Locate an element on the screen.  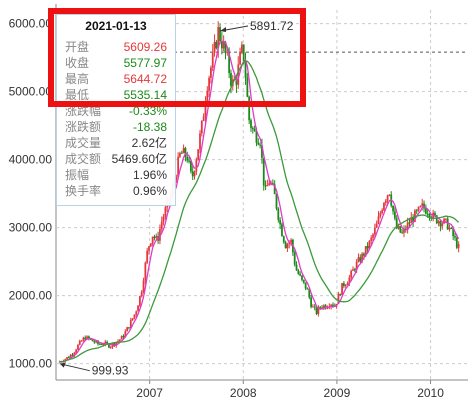
tooltip-row: 最高 5644.72 is located at coordinates (116, 79).